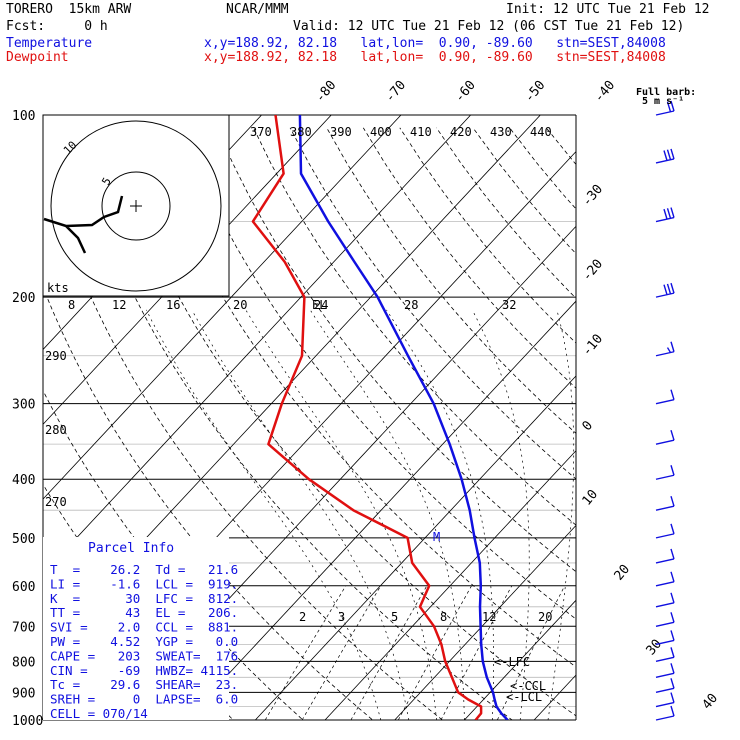  What do you see at coordinates (605, 92) in the screenshot?
I see `isotherm-tick-label: -40` at bounding box center [605, 92].